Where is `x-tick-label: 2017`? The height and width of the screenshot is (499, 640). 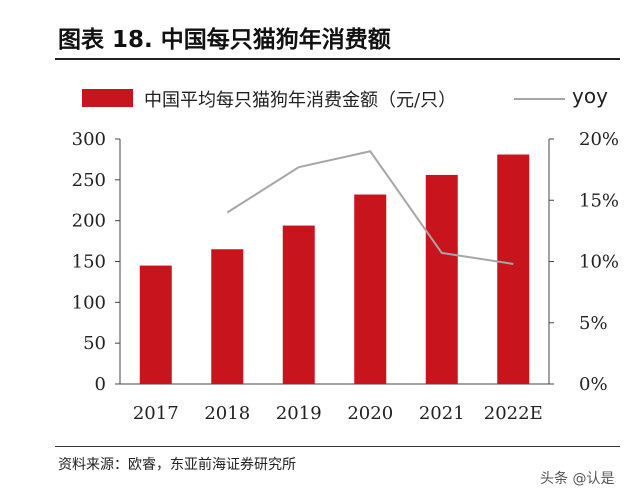 x-tick-label: 2017 is located at coordinates (156, 413).